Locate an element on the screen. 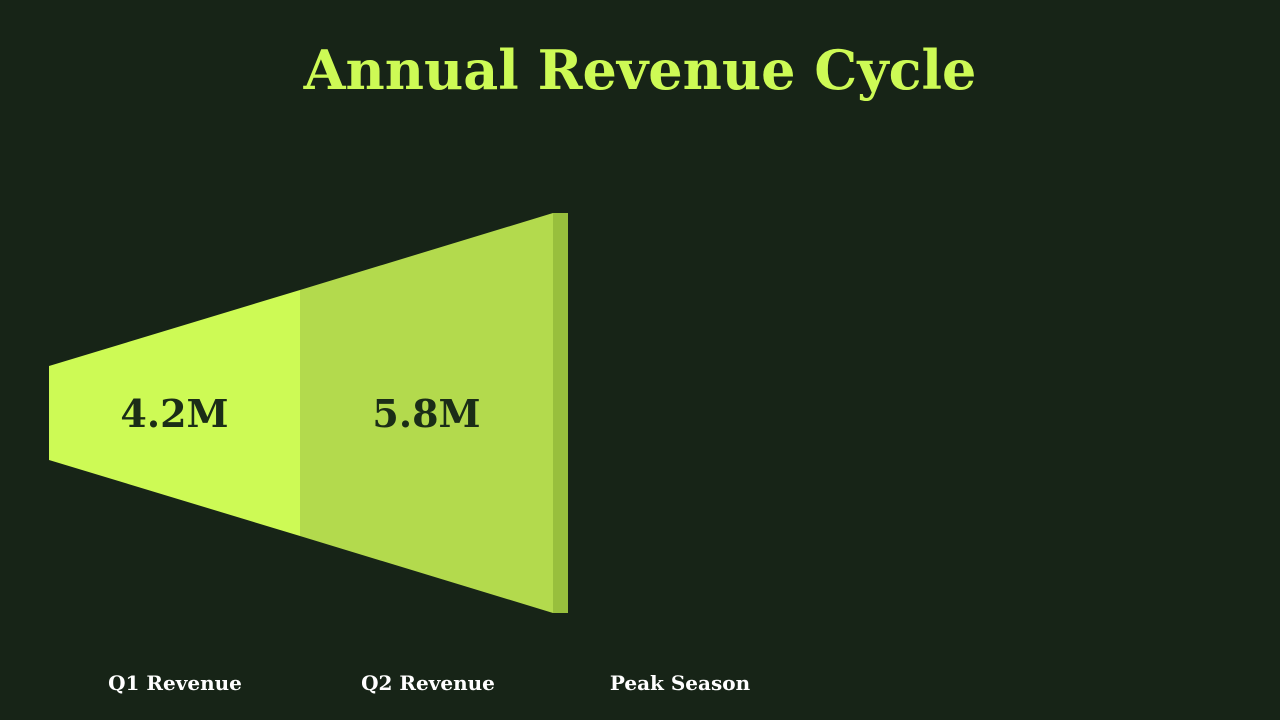  chart-title: Annual Revenue Cycle is located at coordinates (640, 70).